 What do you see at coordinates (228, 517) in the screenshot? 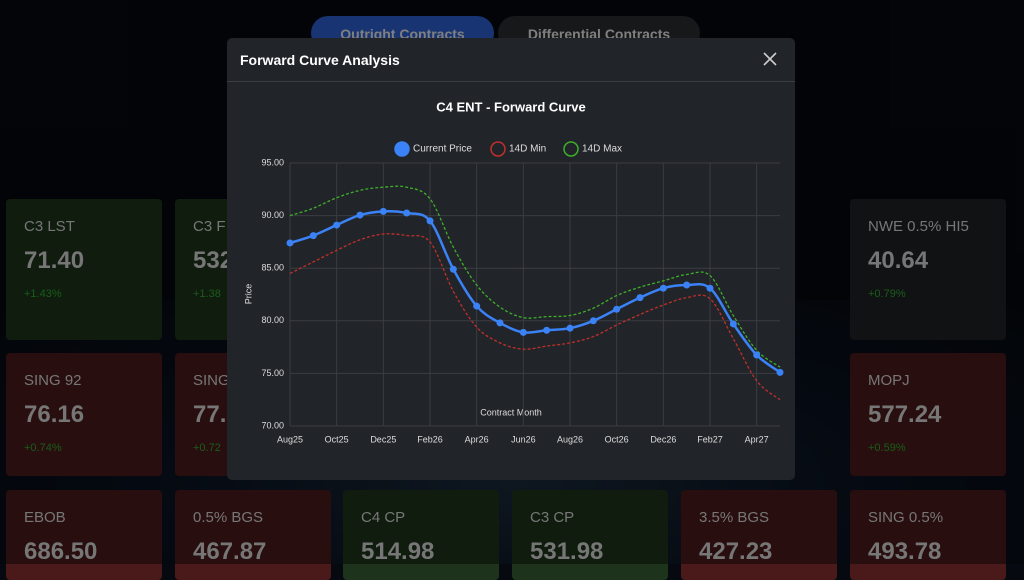
I see `tile-name: 0.5% BGS` at bounding box center [228, 517].